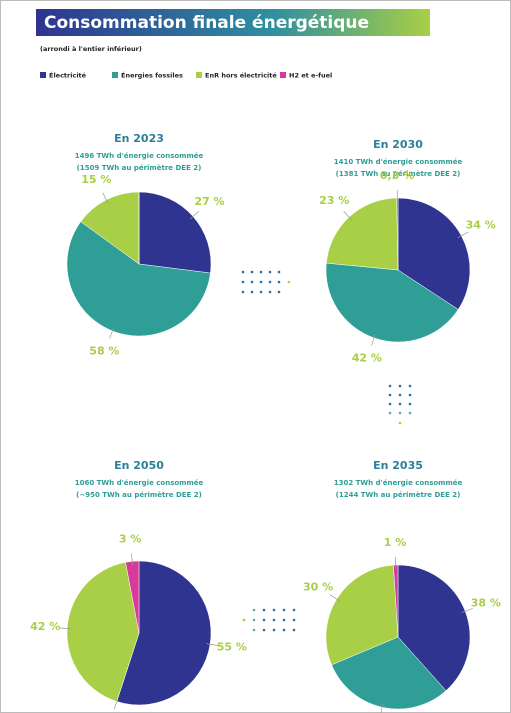 Image resolution: width=511 pixels, height=713 pixels. Describe the element at coordinates (91, 49) in the screenshot. I see `subtitle: (arrondi à l'entier inférieur)` at that location.